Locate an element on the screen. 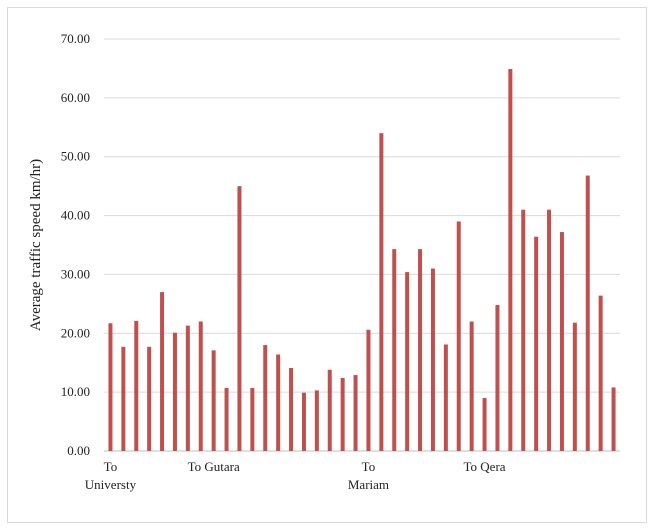 This screenshot has width=656, height=532. y-tick-label: 20.00 is located at coordinates (75, 332).